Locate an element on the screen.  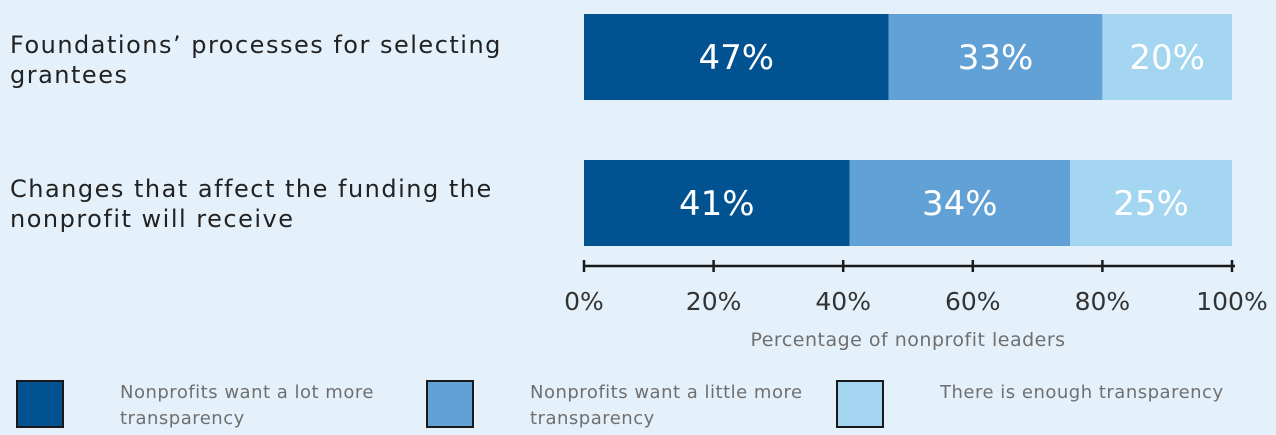
bar-value-label-0-1: 33% is located at coordinates (996, 58).